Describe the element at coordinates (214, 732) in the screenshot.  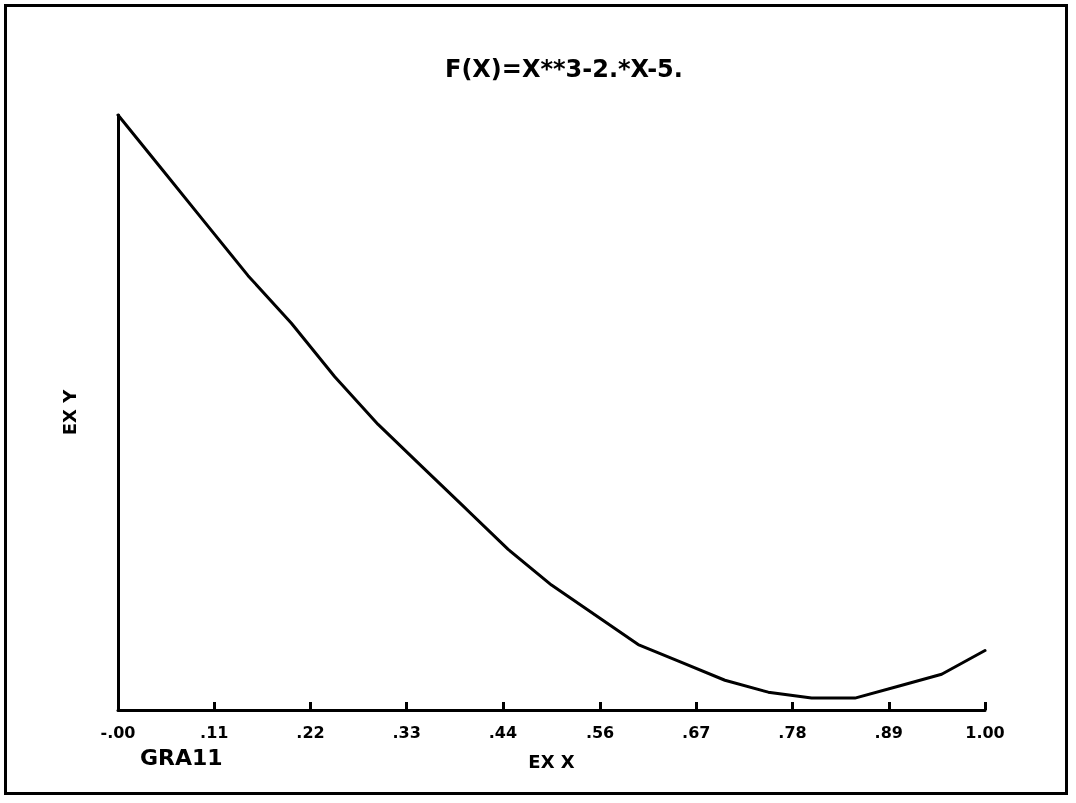
I see `x-tick-label: .11` at that location.